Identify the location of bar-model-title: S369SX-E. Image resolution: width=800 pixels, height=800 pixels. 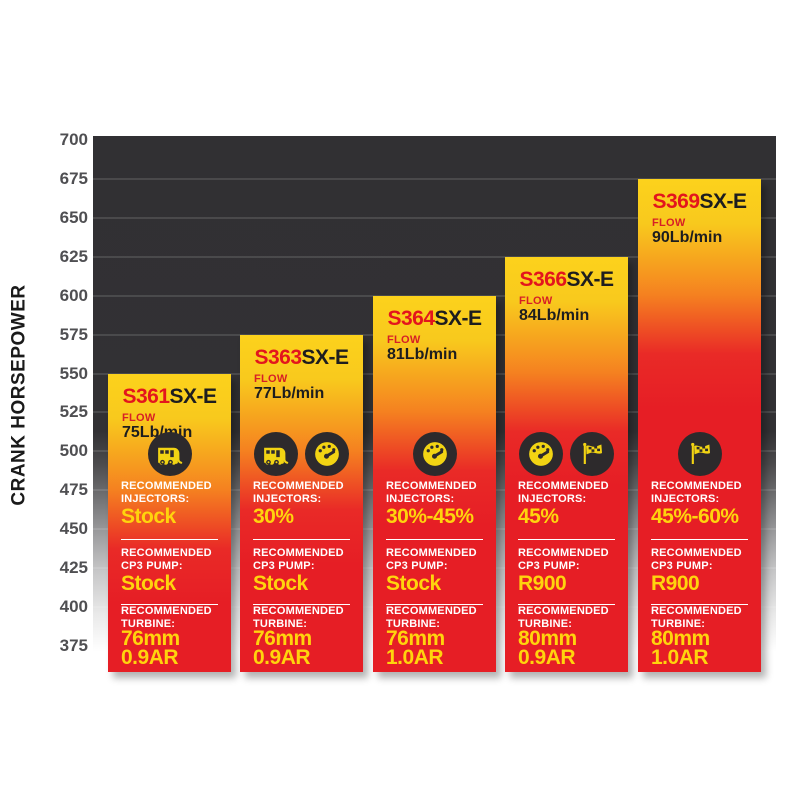
(699, 202).